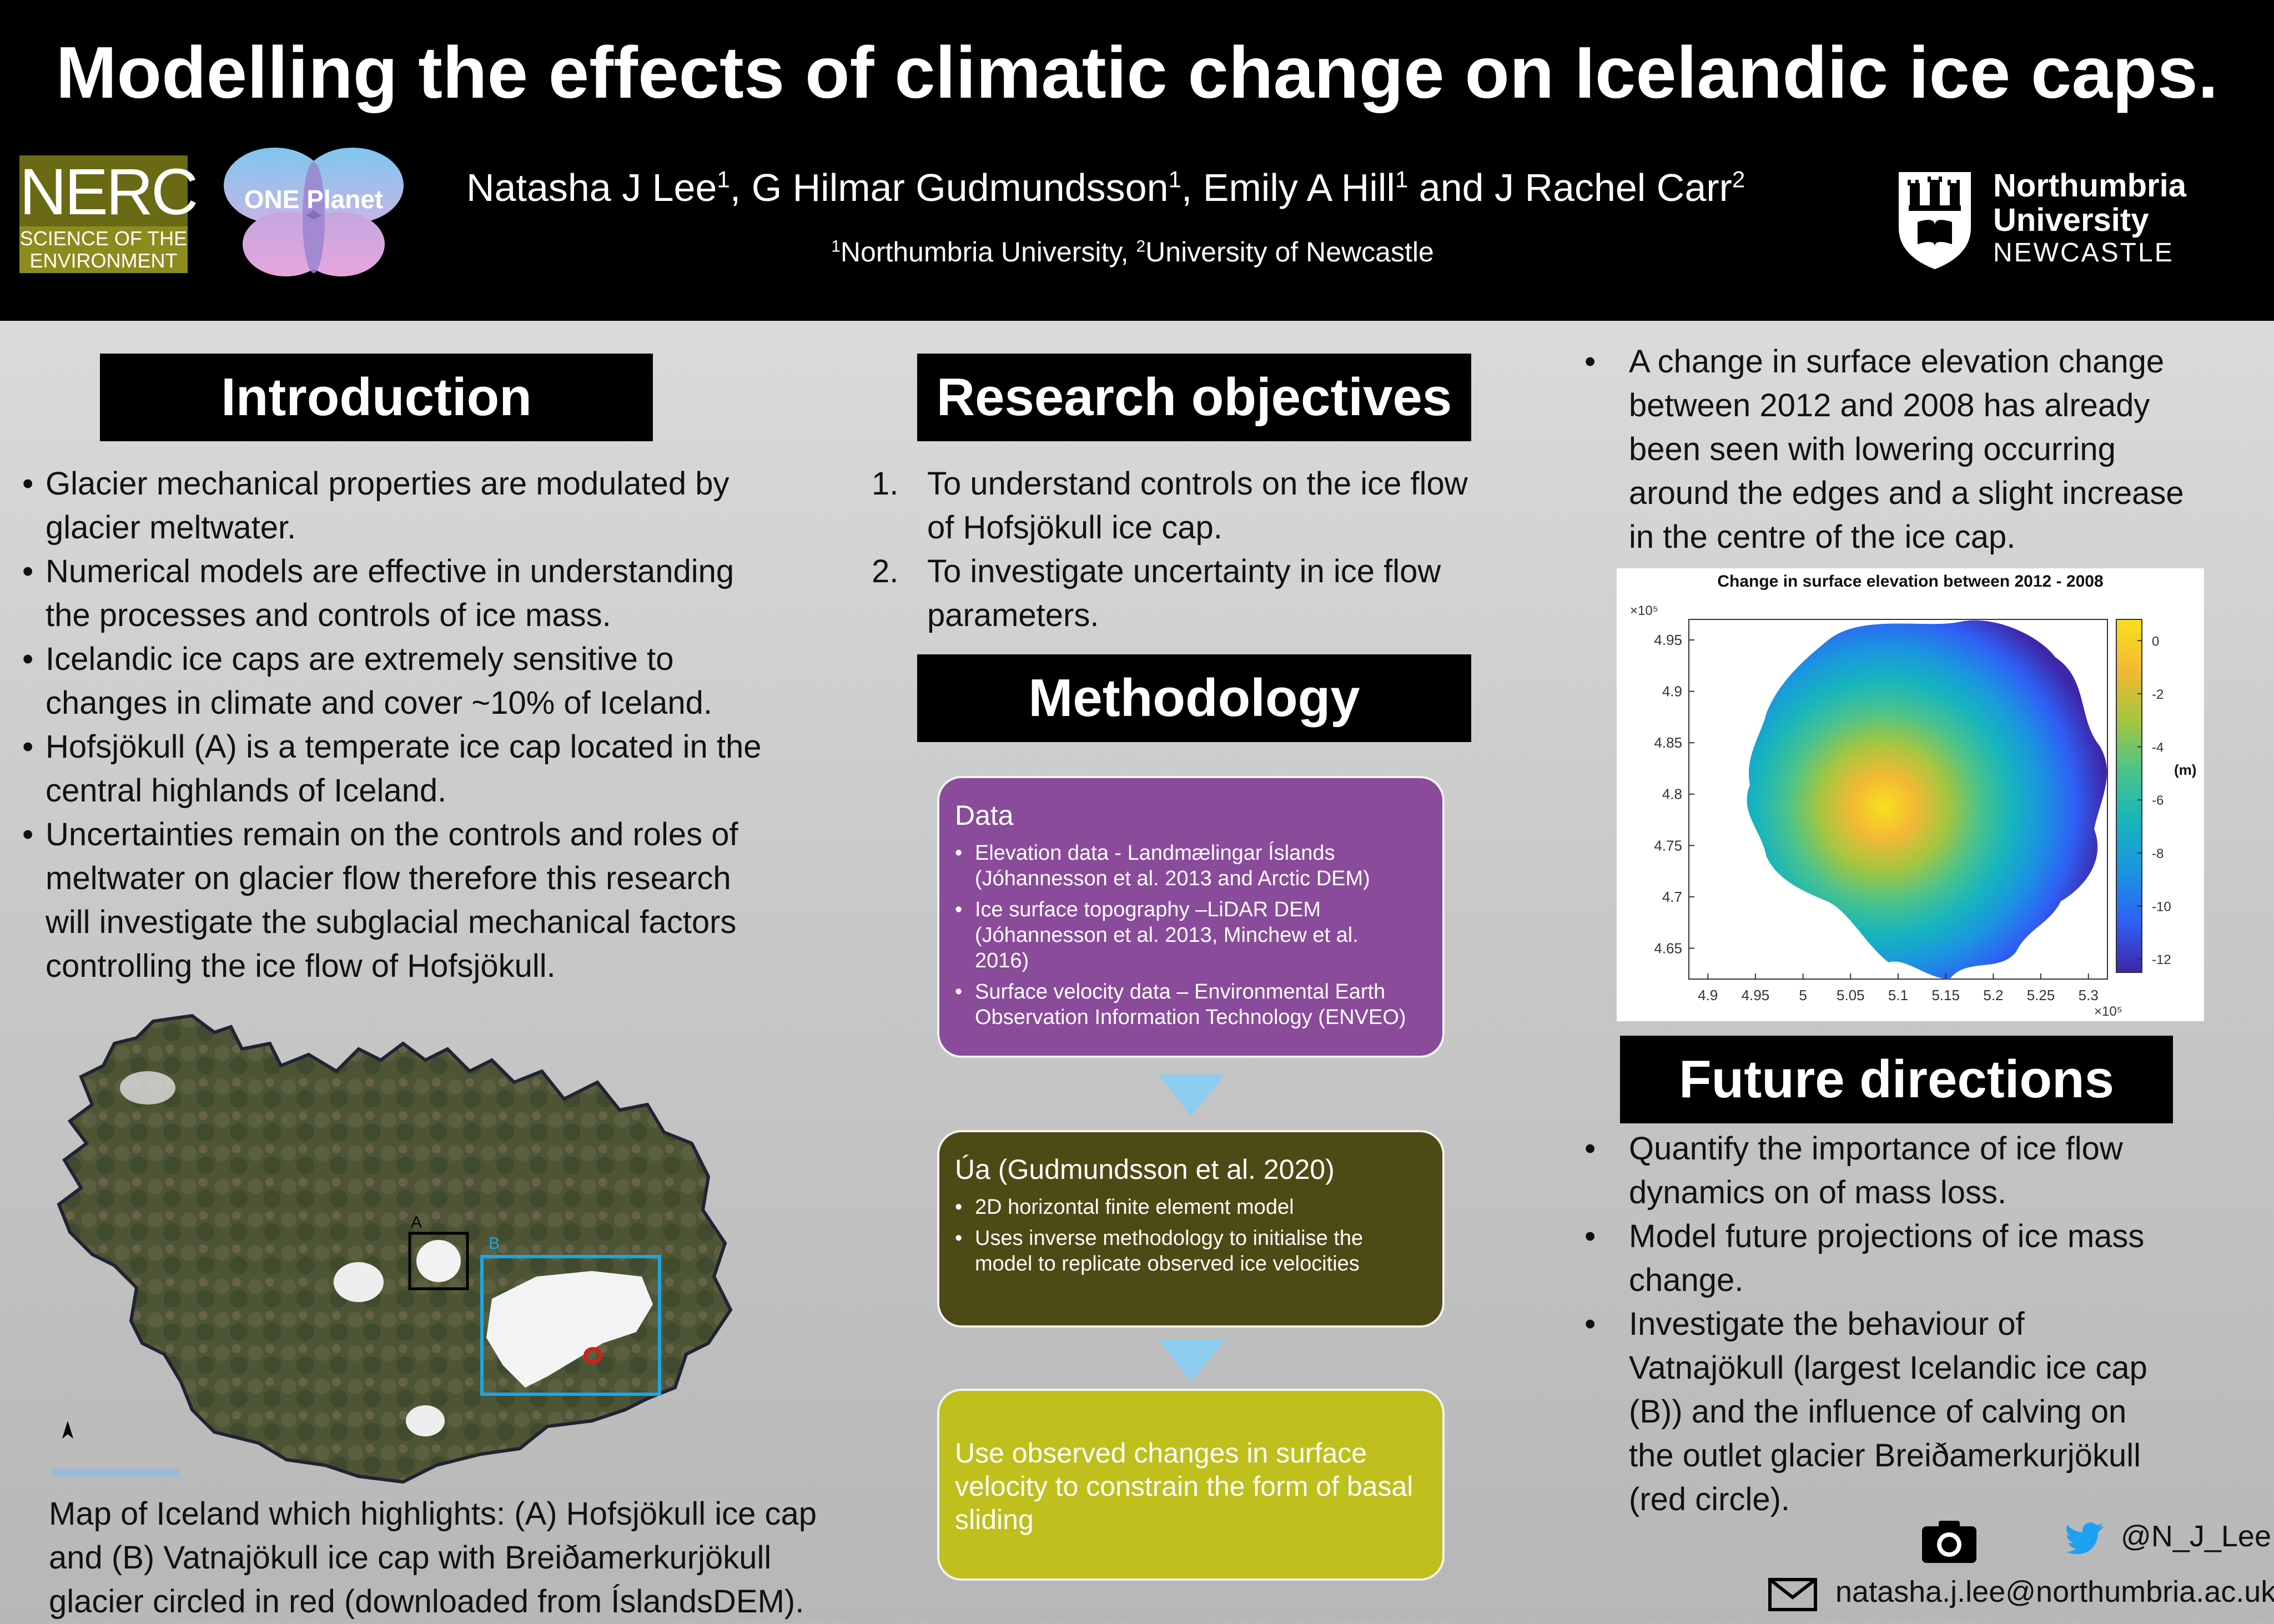 This screenshot has height=1624, width=2274. I want to click on uni-name-line3: NEWCASTLE, so click(2083, 253).